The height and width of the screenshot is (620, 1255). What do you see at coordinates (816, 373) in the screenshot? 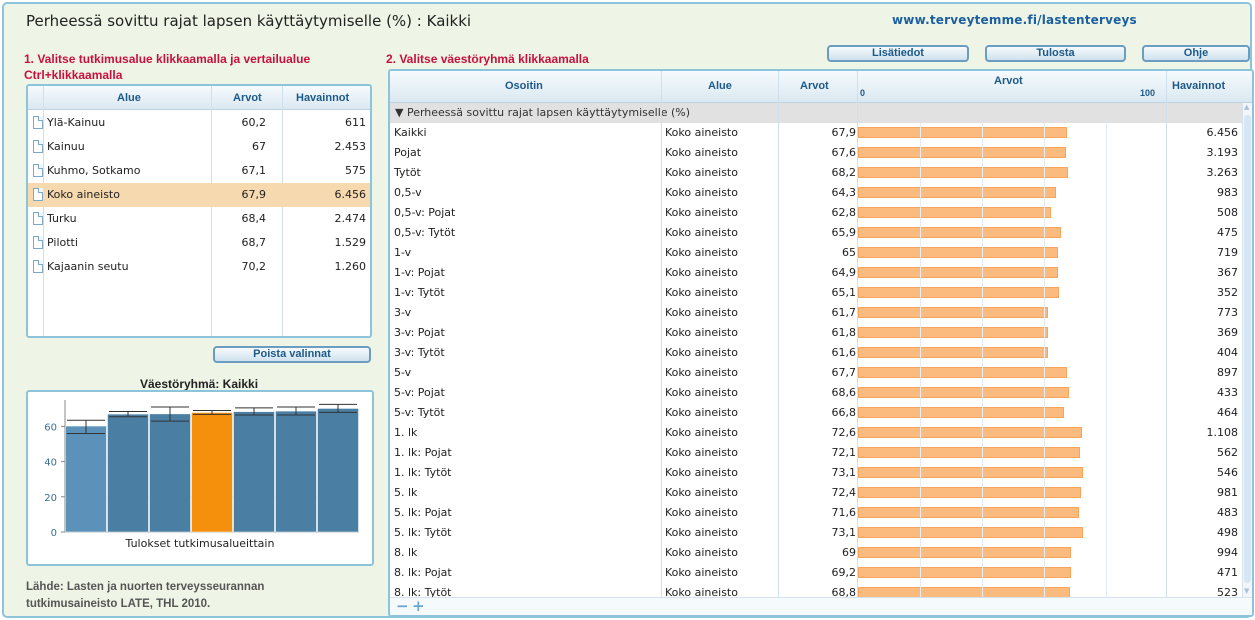
I see `grid-row: 5-v Koko aineisto 67,7 897` at bounding box center [816, 373].